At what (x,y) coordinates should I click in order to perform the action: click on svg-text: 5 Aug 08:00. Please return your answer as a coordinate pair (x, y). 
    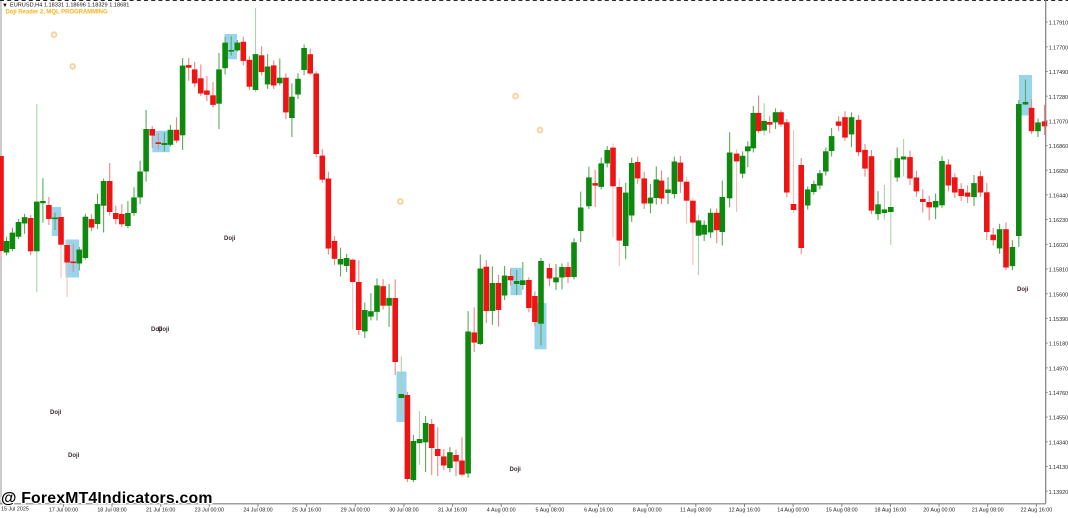
    Looking at the image, I should click on (550, 511).